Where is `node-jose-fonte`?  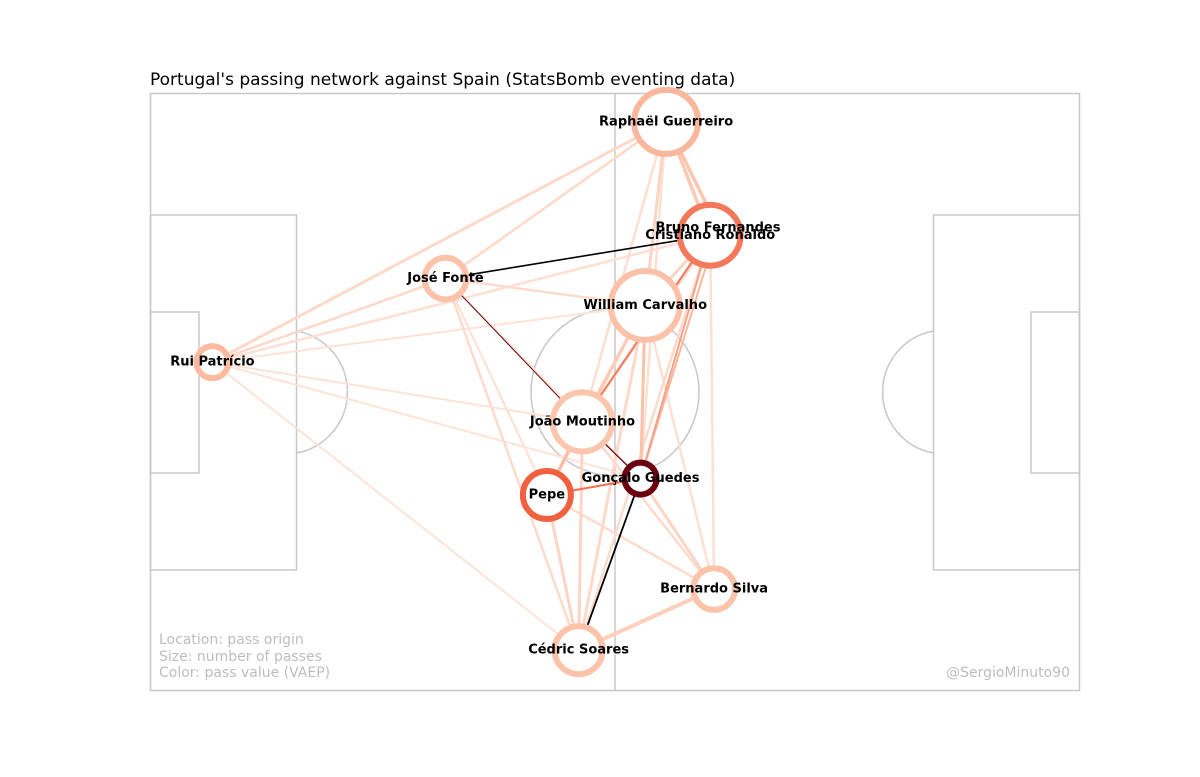
node-jose-fonte is located at coordinates (445, 278).